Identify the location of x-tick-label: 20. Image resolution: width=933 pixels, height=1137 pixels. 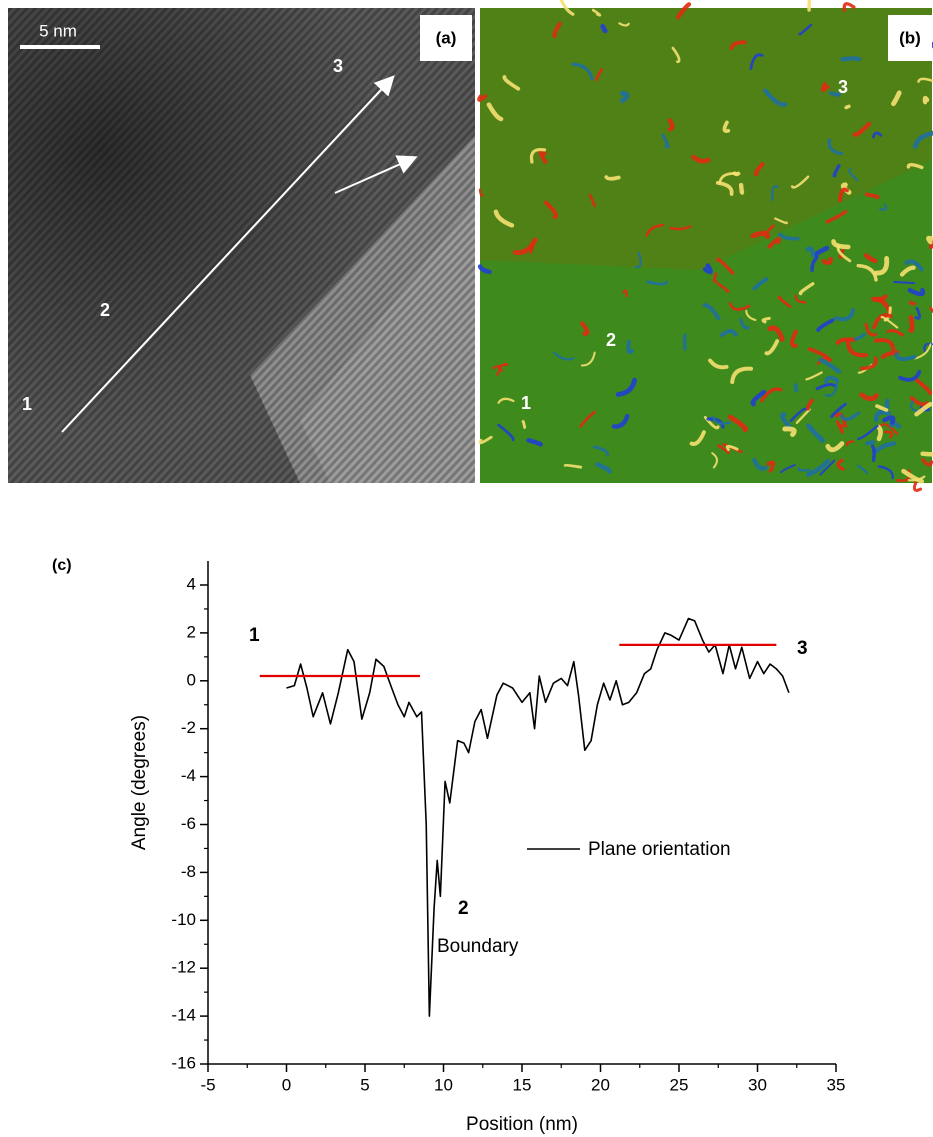
(600, 1084).